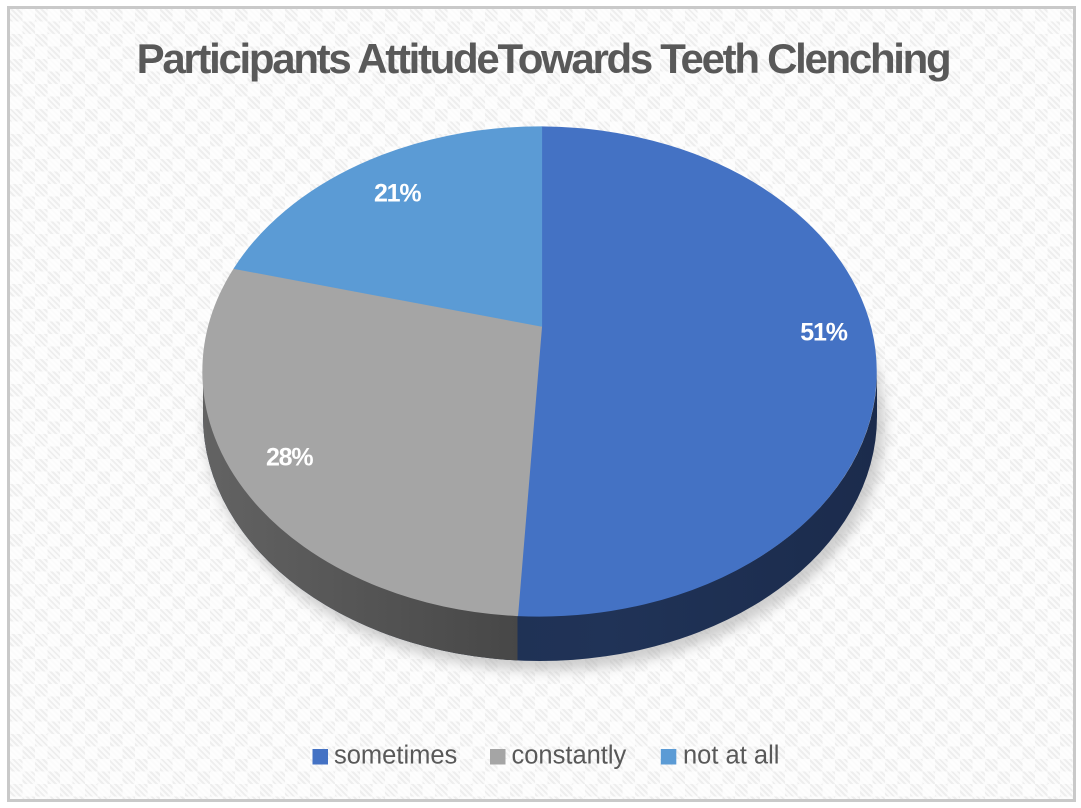 Image resolution: width=1081 pixels, height=808 pixels. I want to click on svg-text: constantly, so click(569, 756).